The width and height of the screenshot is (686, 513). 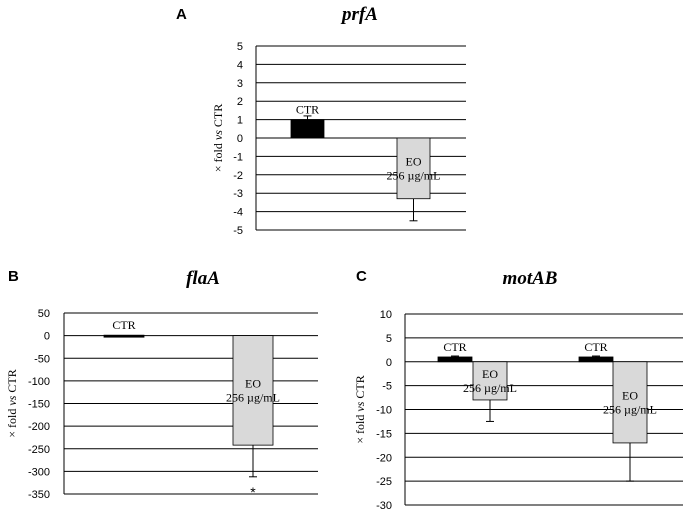 I want to click on y-tick-label: -25, so click(x=384, y=482).